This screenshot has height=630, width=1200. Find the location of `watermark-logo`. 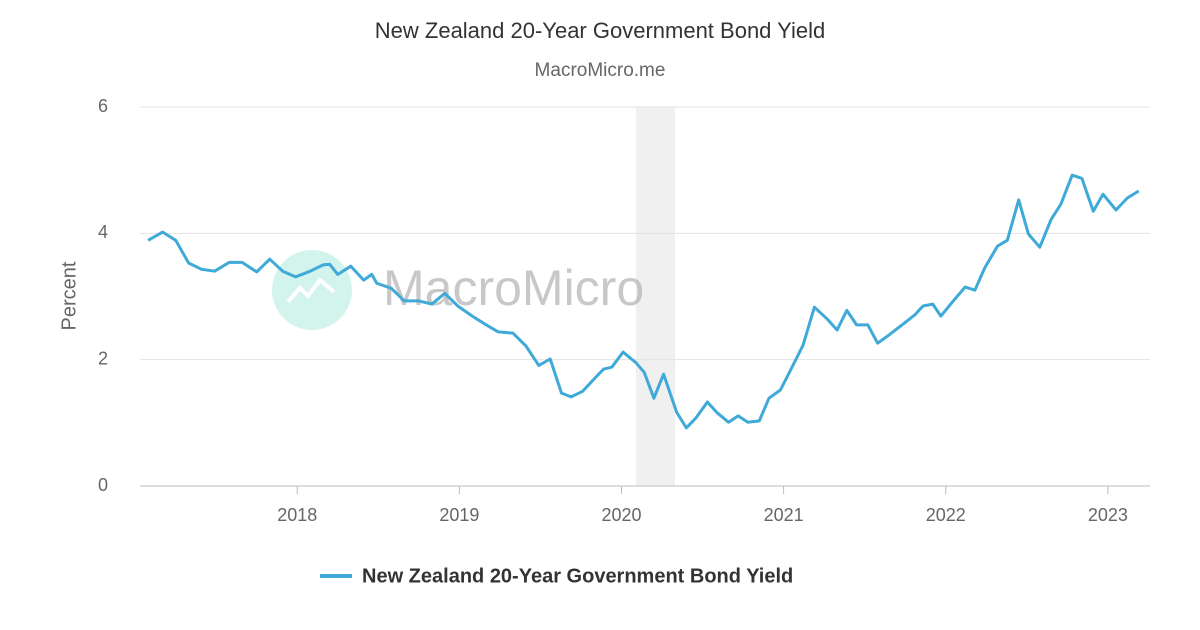

watermark-logo is located at coordinates (312, 290).